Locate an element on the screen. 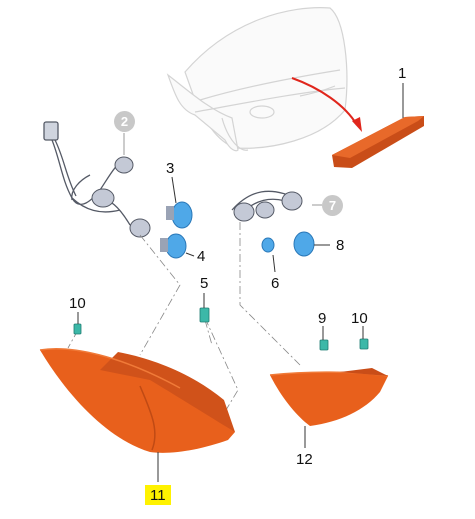  callout-3: 3 is located at coordinates (170, 168).